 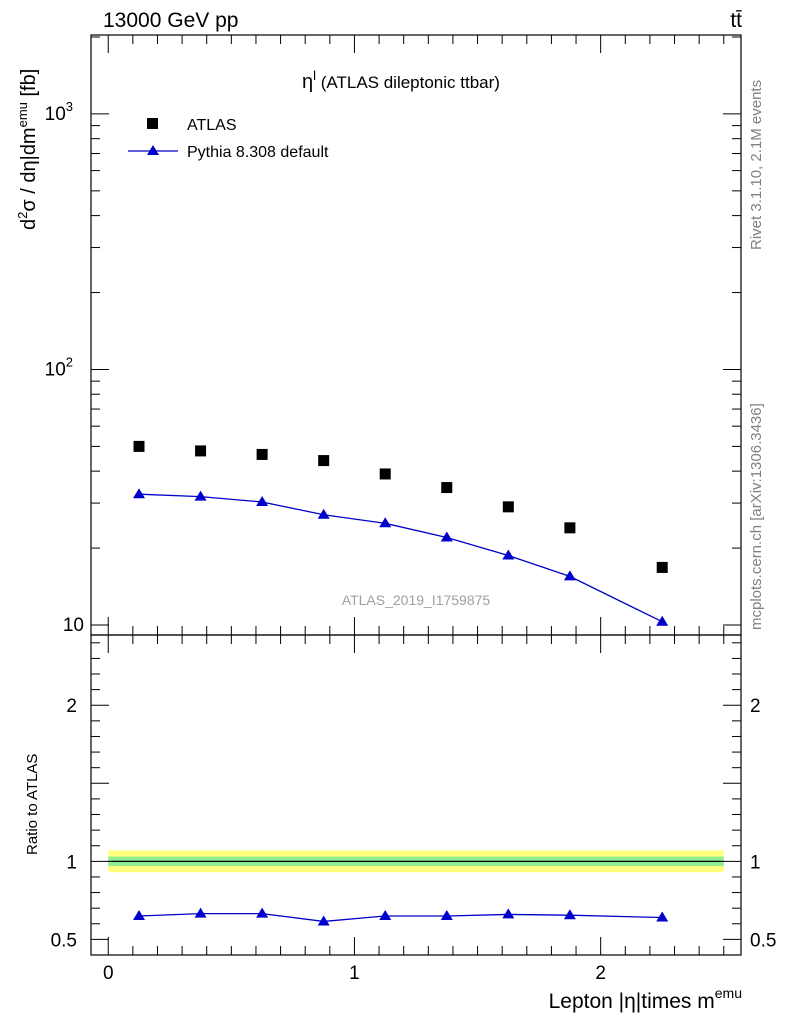 I want to click on legend-atlas-label: ATLAS, so click(x=212, y=125).